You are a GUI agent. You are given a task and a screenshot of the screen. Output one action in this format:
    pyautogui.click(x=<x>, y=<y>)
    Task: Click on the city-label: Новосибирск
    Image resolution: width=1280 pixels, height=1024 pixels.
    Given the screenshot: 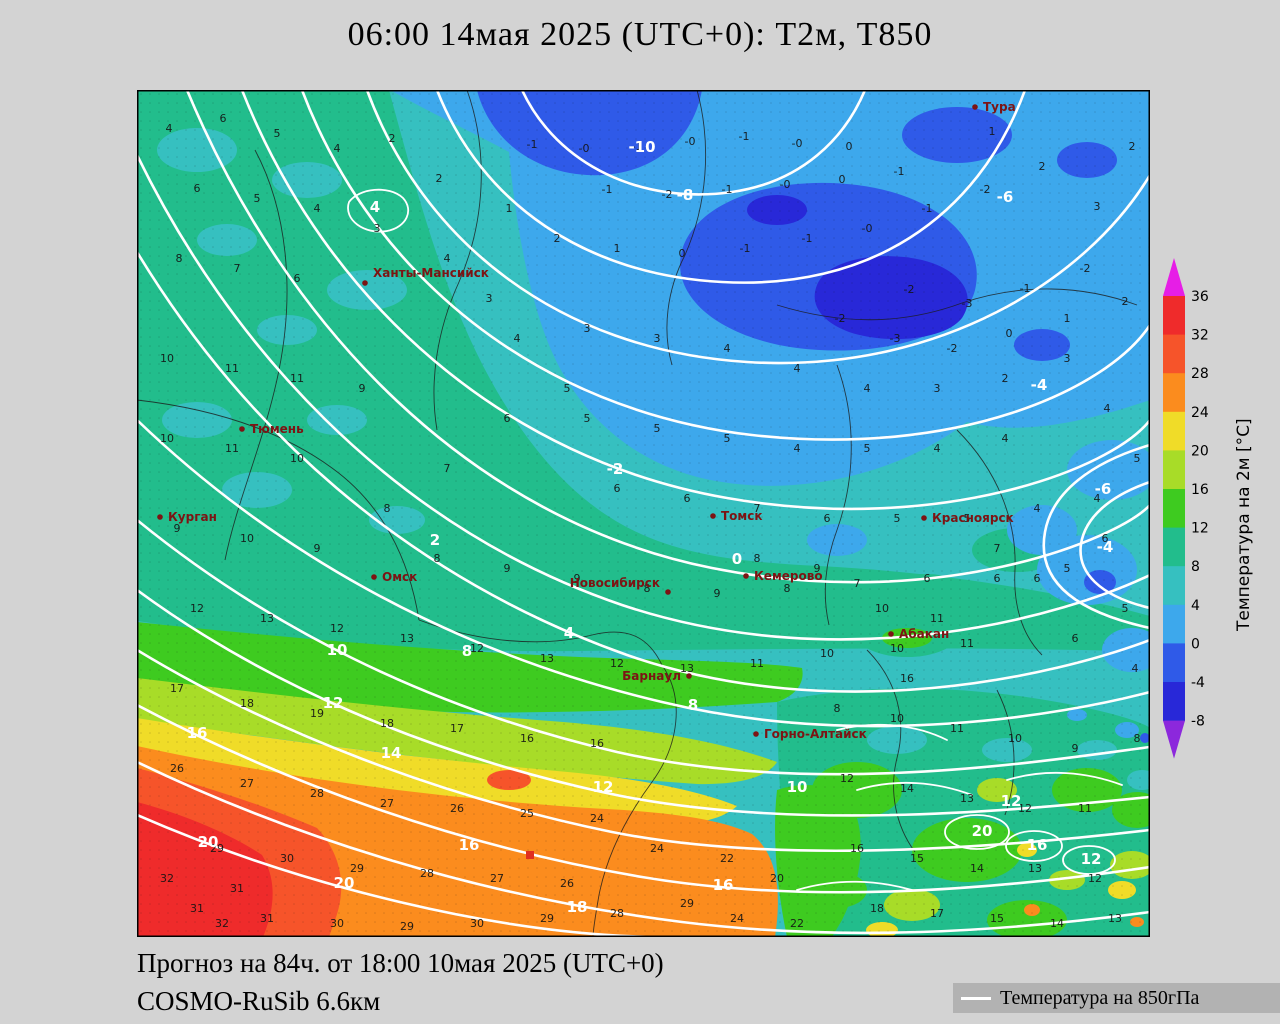 What is the action you would take?
    pyautogui.click(x=615, y=583)
    